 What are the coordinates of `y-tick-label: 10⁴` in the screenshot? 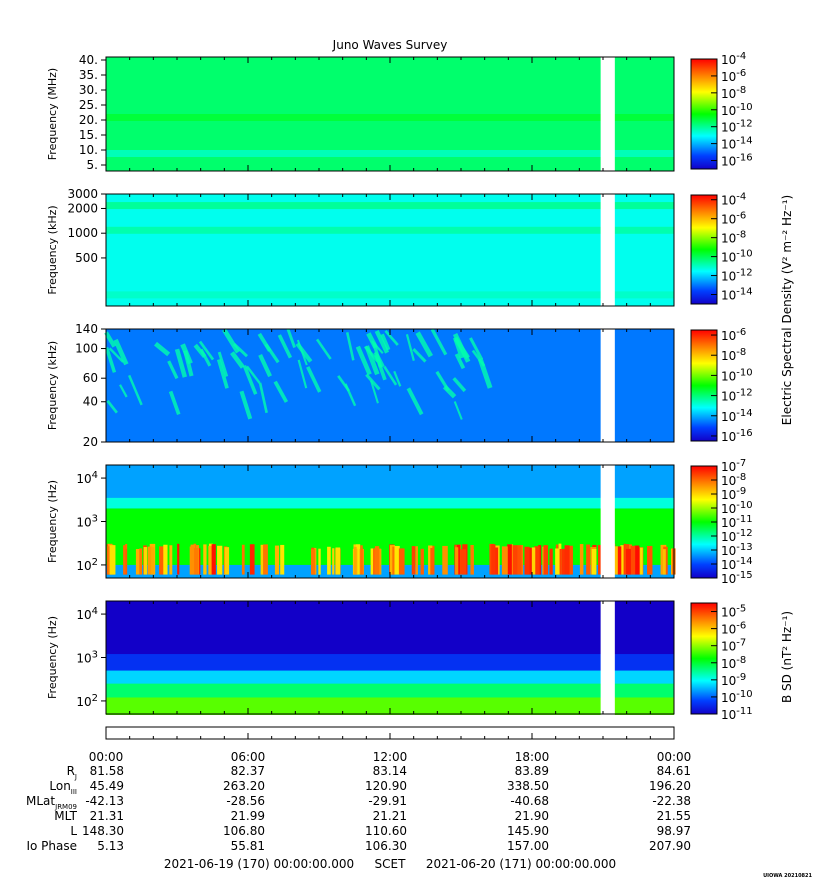 It's located at (87, 478).